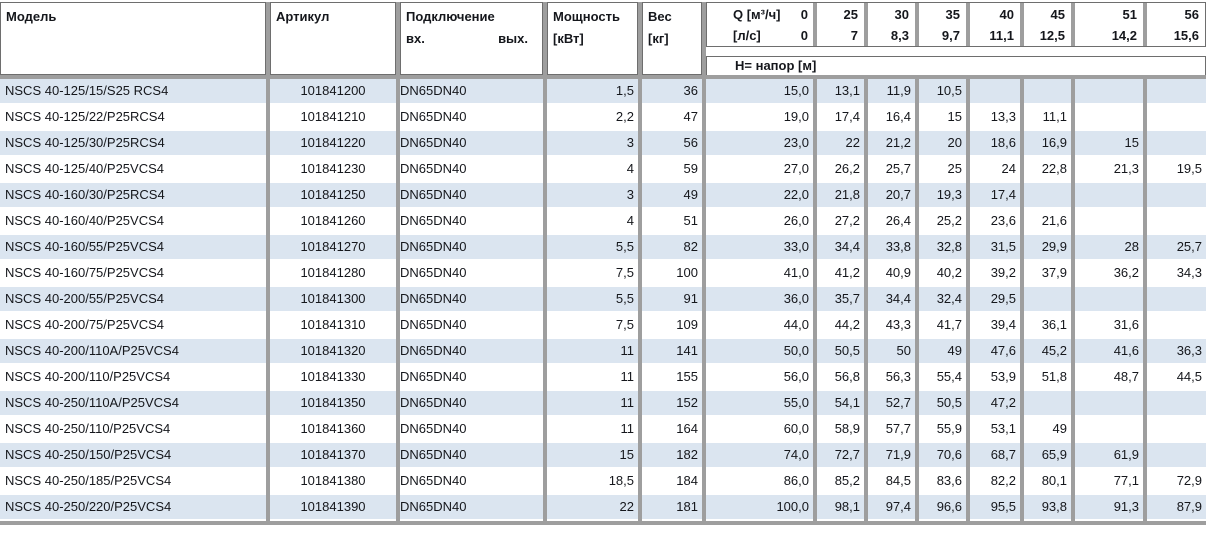 The width and height of the screenshot is (1206, 533). Describe the element at coordinates (672, 38) in the screenshot. I see `column-header-weight: Вес [кг]` at that location.